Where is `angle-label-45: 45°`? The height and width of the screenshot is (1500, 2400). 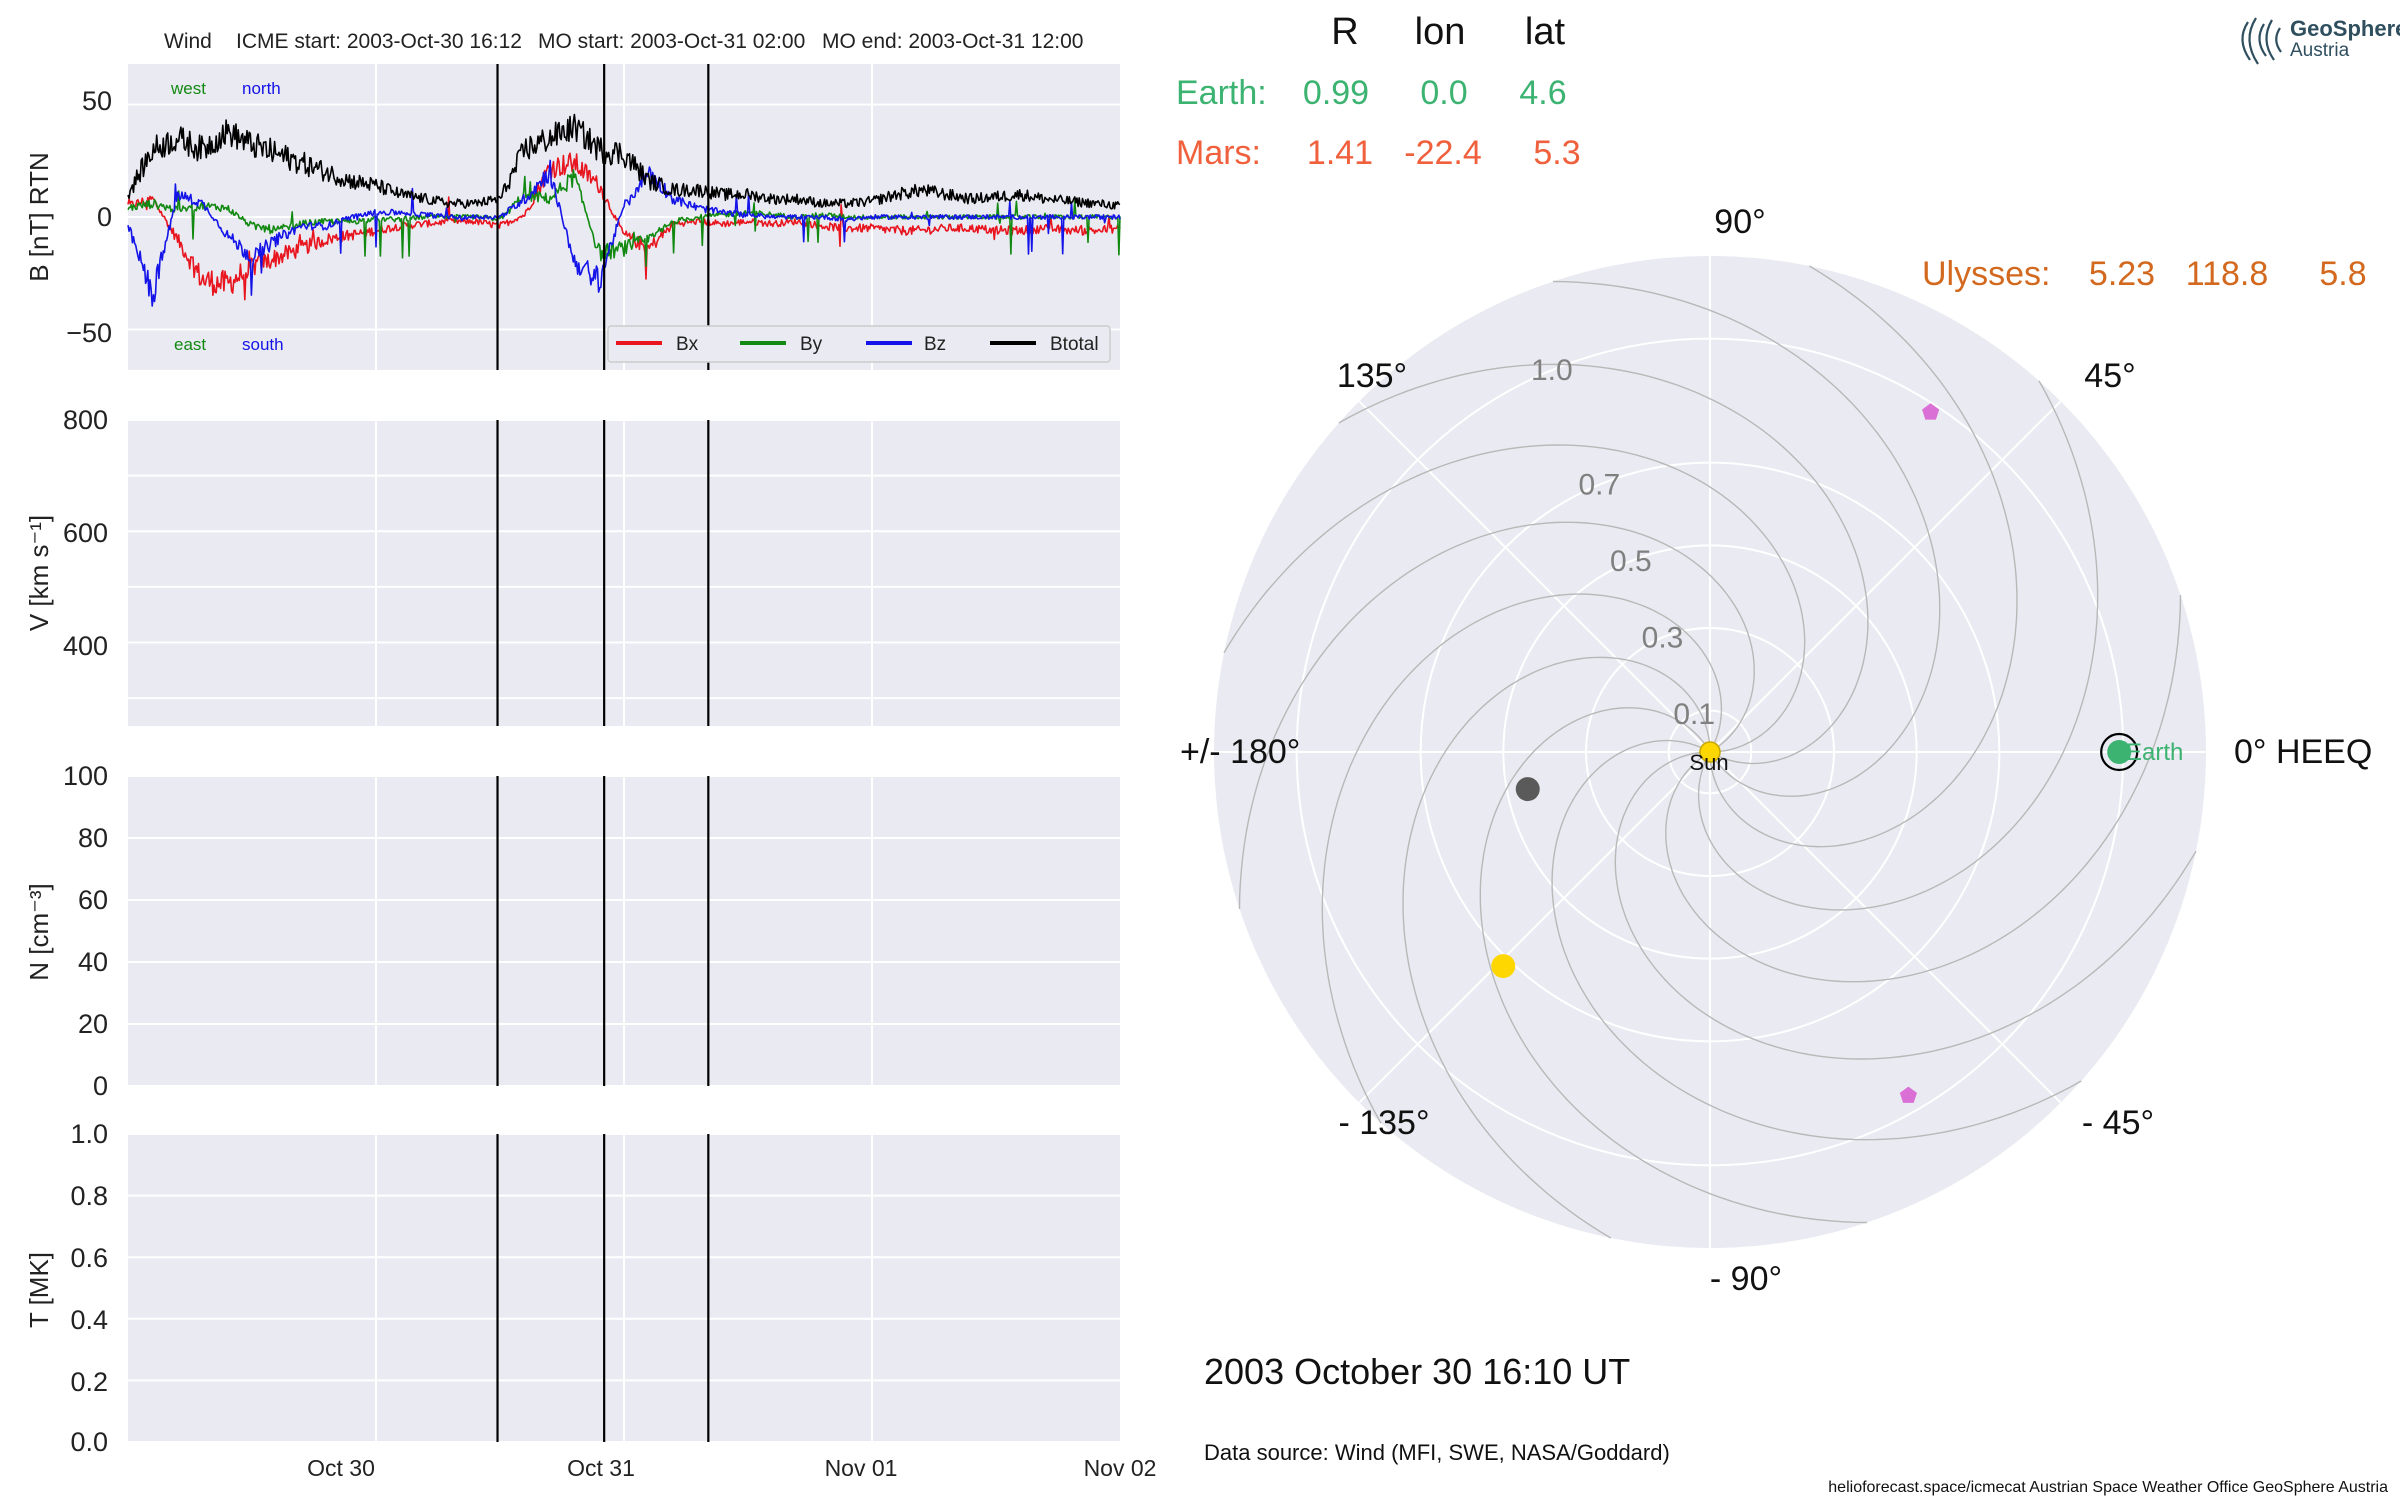
angle-label-45: 45° is located at coordinates (2109, 376).